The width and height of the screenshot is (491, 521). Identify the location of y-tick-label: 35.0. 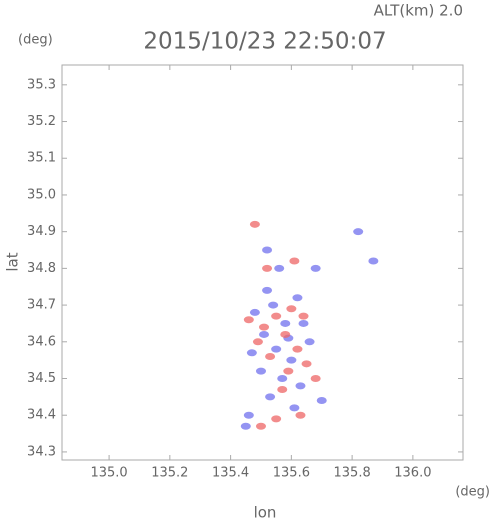
(41, 194).